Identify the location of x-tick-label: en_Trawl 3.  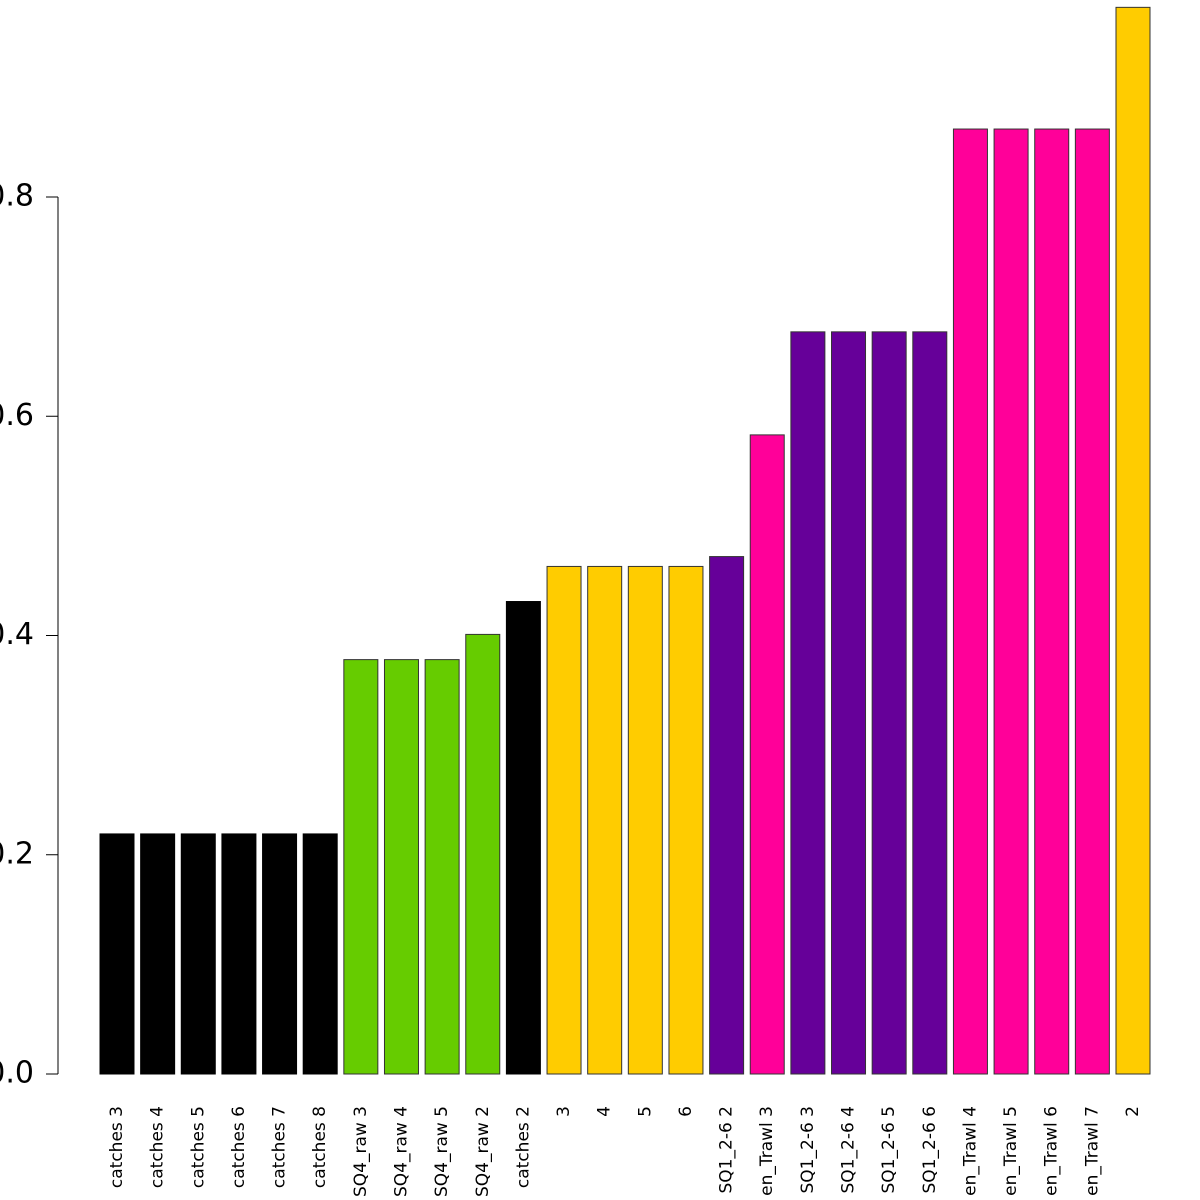
(767, 1151).